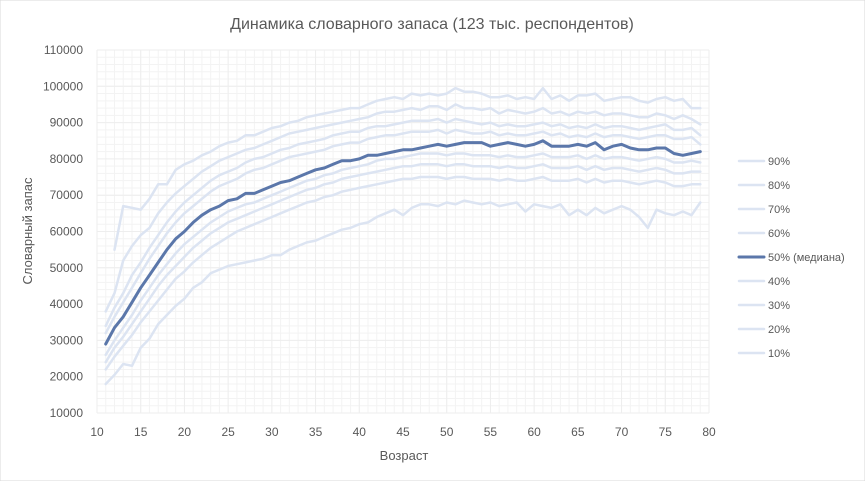  I want to click on x-axis-tick-labels: 10 15 20 25 30 35 40 45 50 55 60 65 70 75 80, so click(403, 432).